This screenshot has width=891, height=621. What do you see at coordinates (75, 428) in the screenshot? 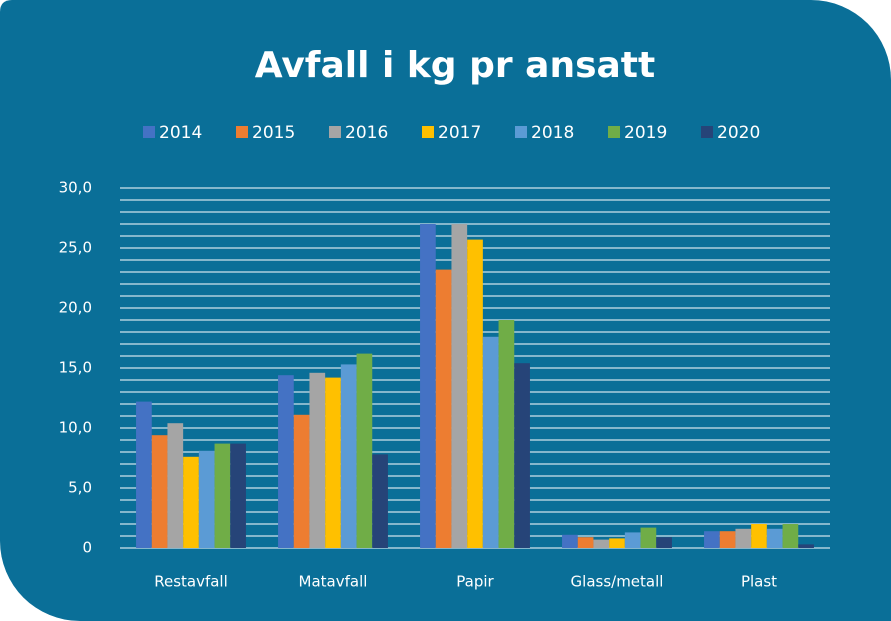
I see `y-tick-label: 10,0` at bounding box center [75, 428].